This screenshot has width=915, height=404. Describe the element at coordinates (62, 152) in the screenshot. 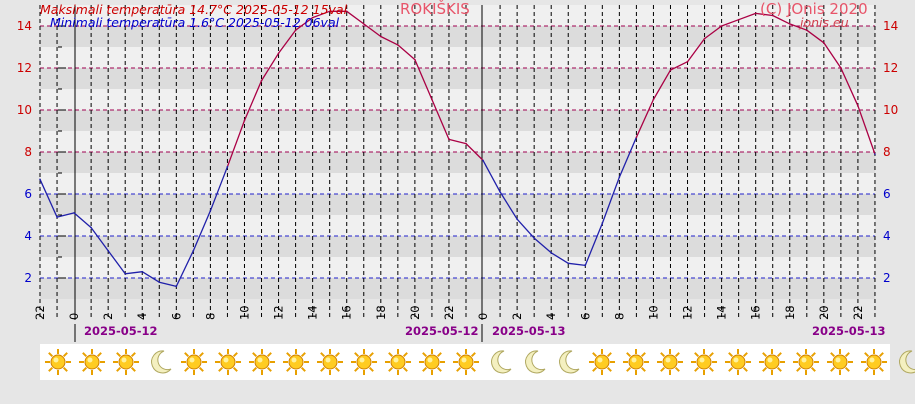

I see `y-axis-tick-marks` at that location.